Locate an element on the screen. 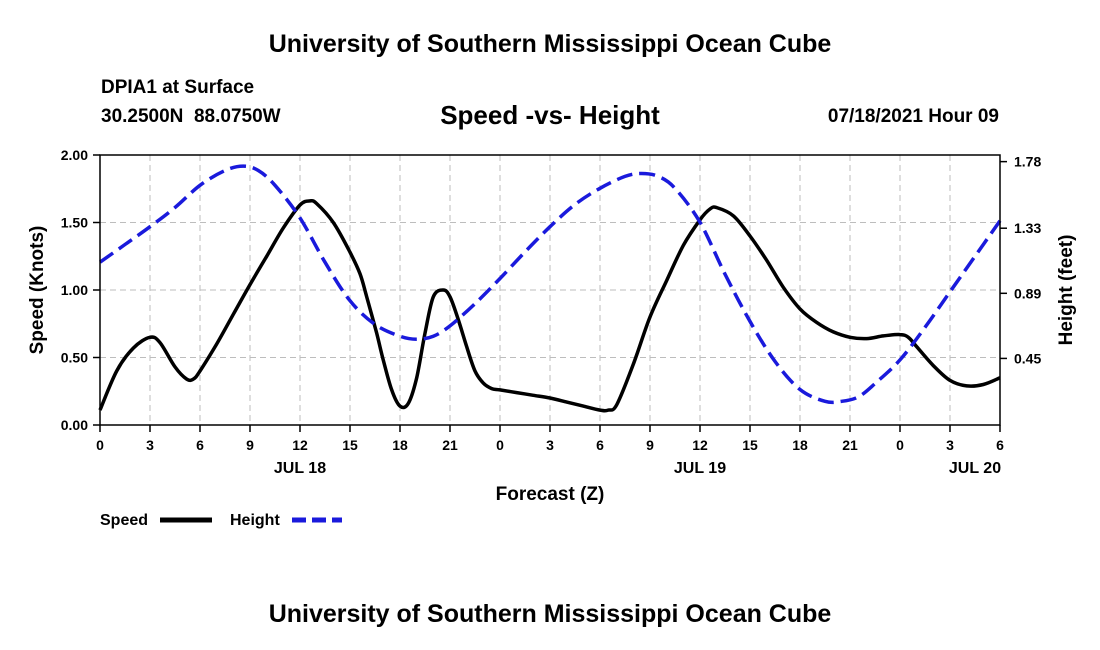  y2-tick-label: 1.78 is located at coordinates (1027, 162).